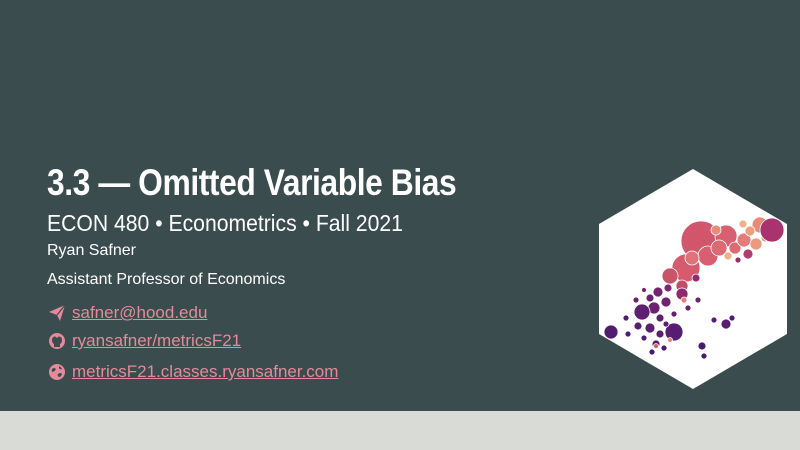  Describe the element at coordinates (225, 223) in the screenshot. I see `slide-subtitle: ECON 480 • Econometrics • Fall 2021` at that location.